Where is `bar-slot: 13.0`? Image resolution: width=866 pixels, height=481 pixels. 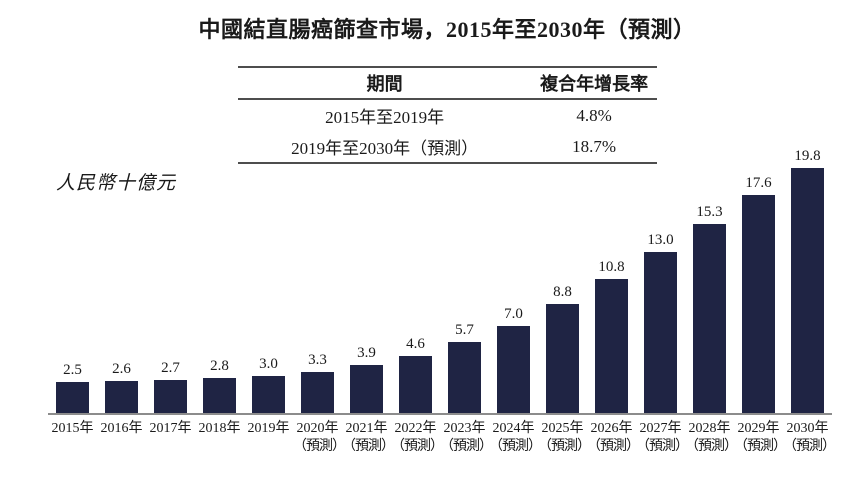
bar-slot: 13.0 is located at coordinates (660, 322).